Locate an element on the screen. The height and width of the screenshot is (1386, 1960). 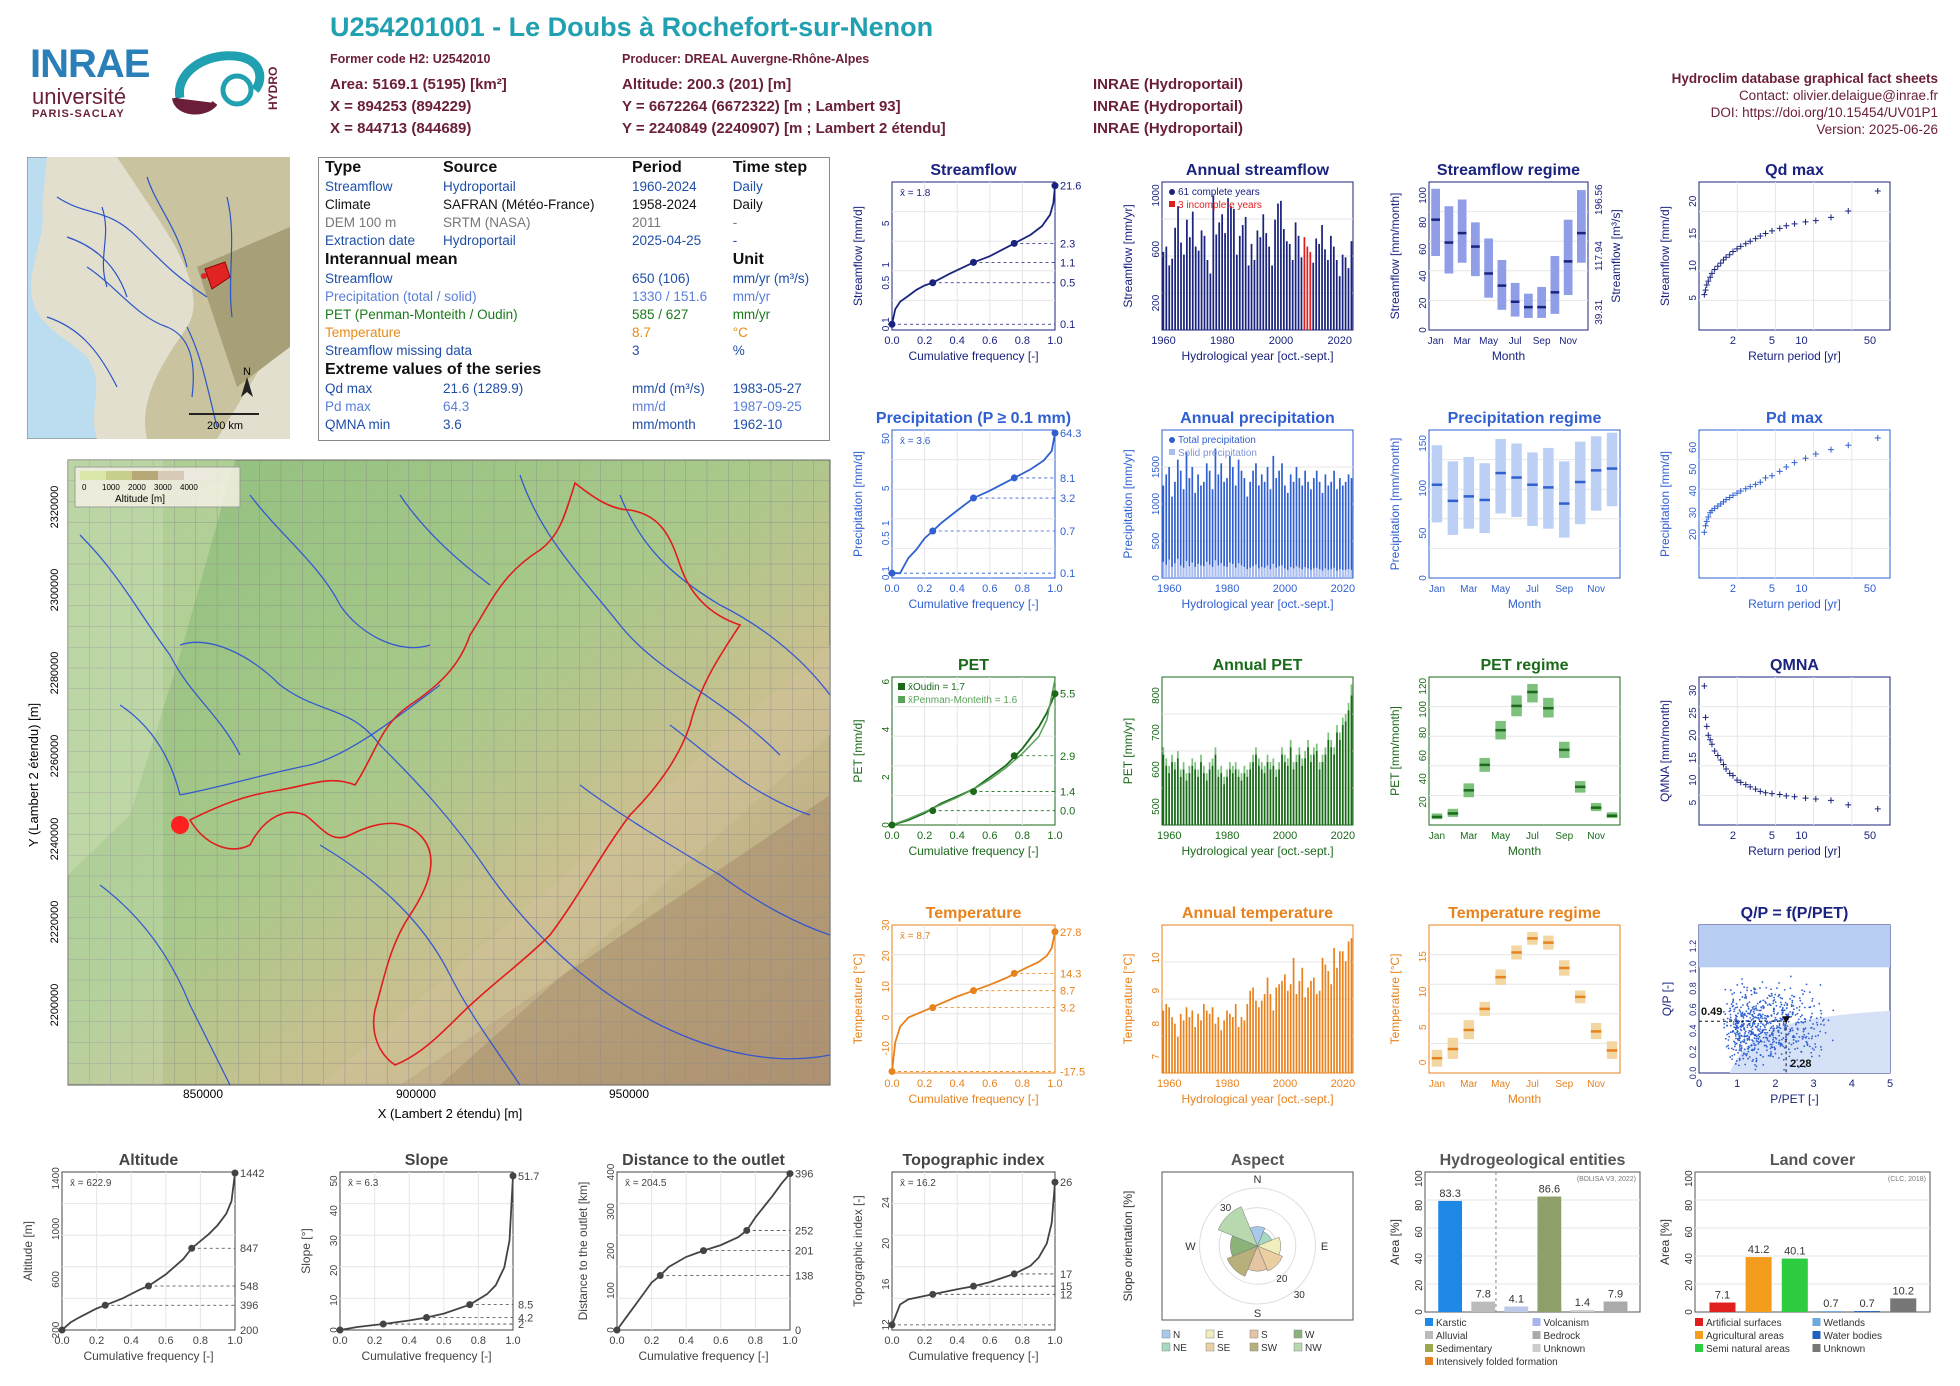
aspect-wedge-sw is located at coordinates (1242, 1261).